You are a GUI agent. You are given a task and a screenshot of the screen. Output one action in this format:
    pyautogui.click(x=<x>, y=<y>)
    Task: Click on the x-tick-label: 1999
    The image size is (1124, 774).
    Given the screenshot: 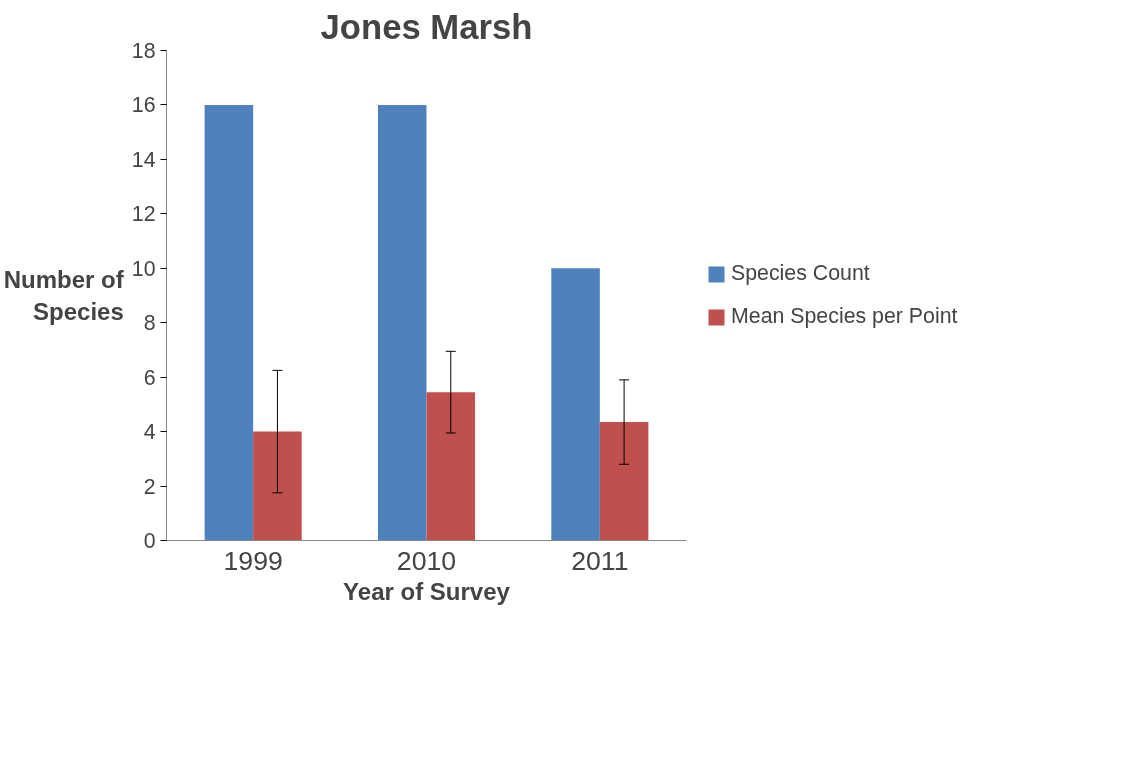 What is the action you would take?
    pyautogui.click(x=253, y=560)
    